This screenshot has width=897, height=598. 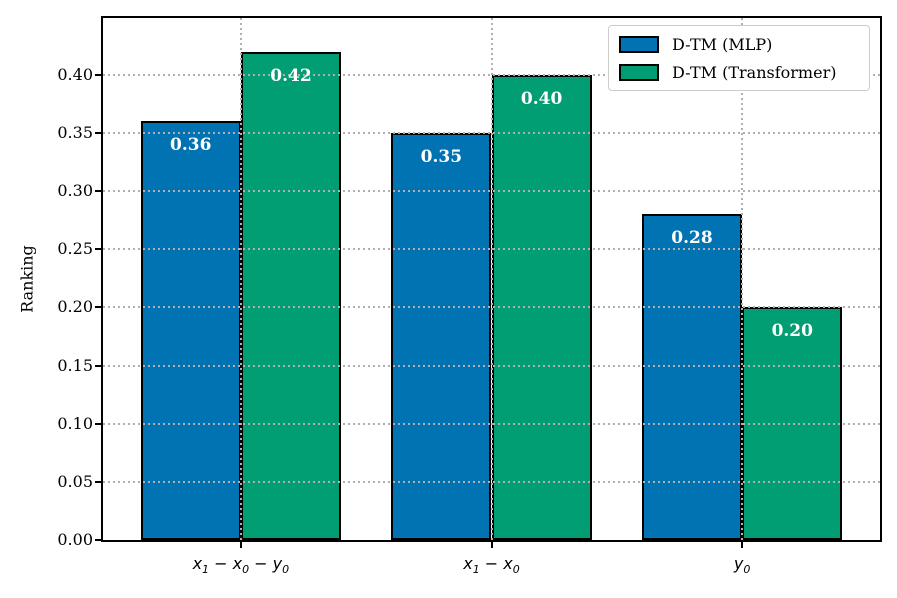 What do you see at coordinates (75, 423) in the screenshot?
I see `y-tick-label: 0.10` at bounding box center [75, 423].